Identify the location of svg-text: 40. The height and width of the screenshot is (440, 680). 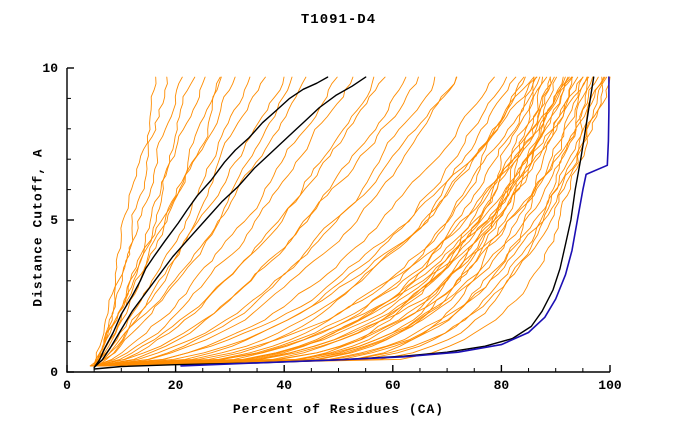
(284, 385).